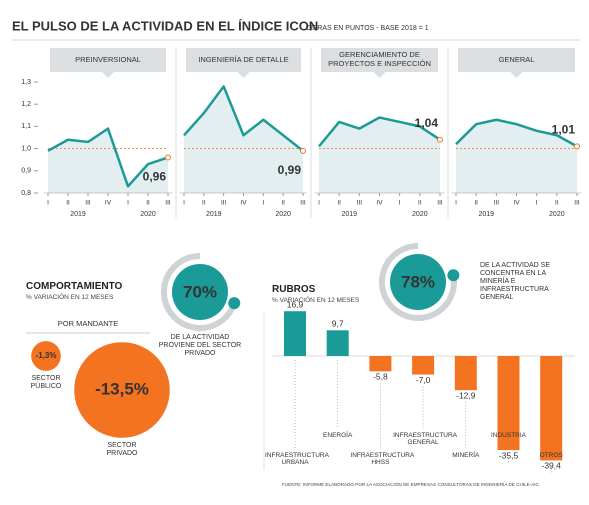  What do you see at coordinates (367, 28) in the screenshot?
I see `subtitle: CIFRAS EN PUNTOS - BASE 2018 = 1` at bounding box center [367, 28].